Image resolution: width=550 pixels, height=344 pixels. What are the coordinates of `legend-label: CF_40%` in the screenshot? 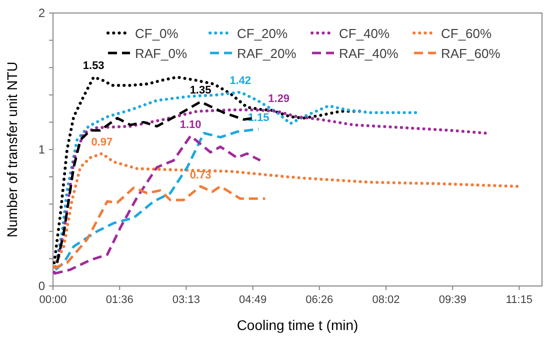 It's located at (364, 33).